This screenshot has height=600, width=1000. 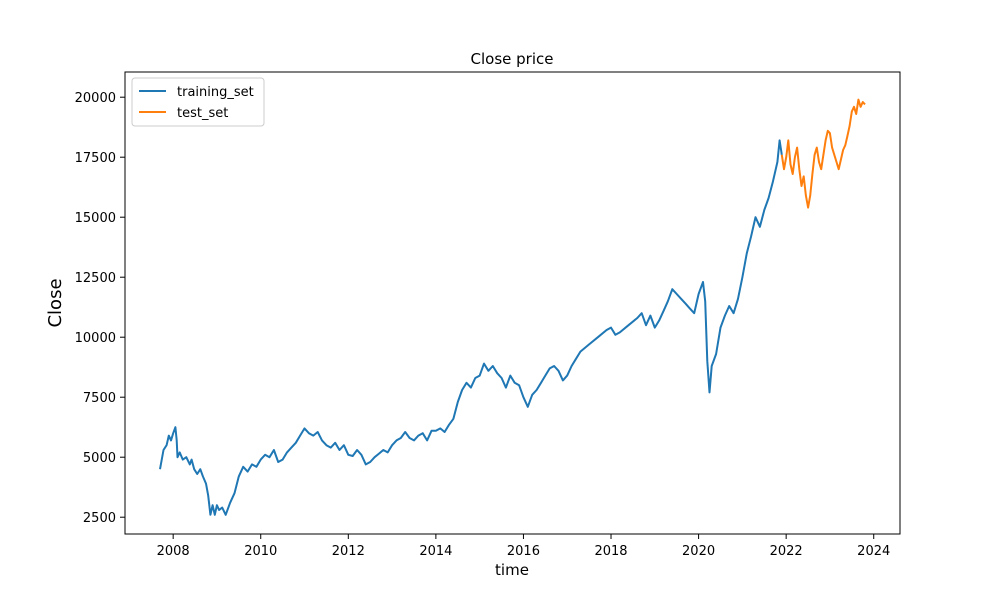 What do you see at coordinates (95, 218) in the screenshot?
I see `y-tick-label: 15000` at bounding box center [95, 218].